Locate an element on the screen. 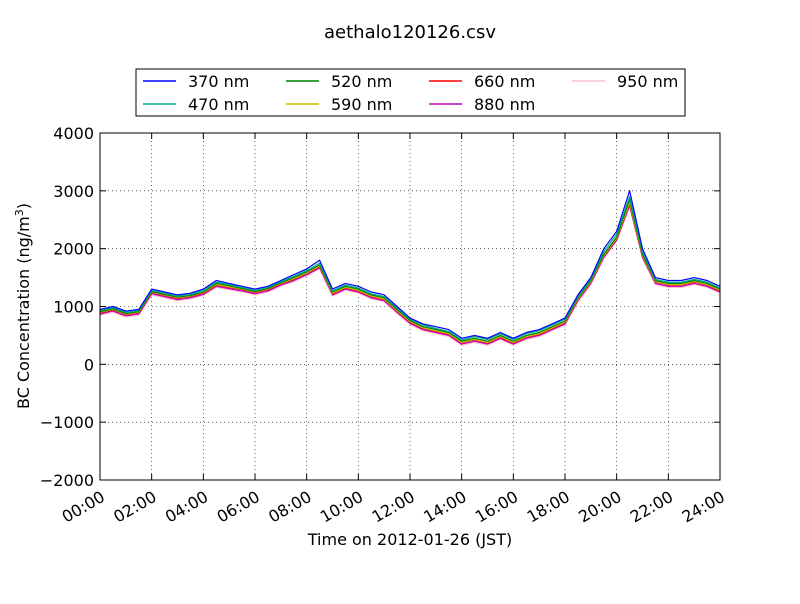 The height and width of the screenshot is (604, 800). legend-label: 590 nm is located at coordinates (361, 104).